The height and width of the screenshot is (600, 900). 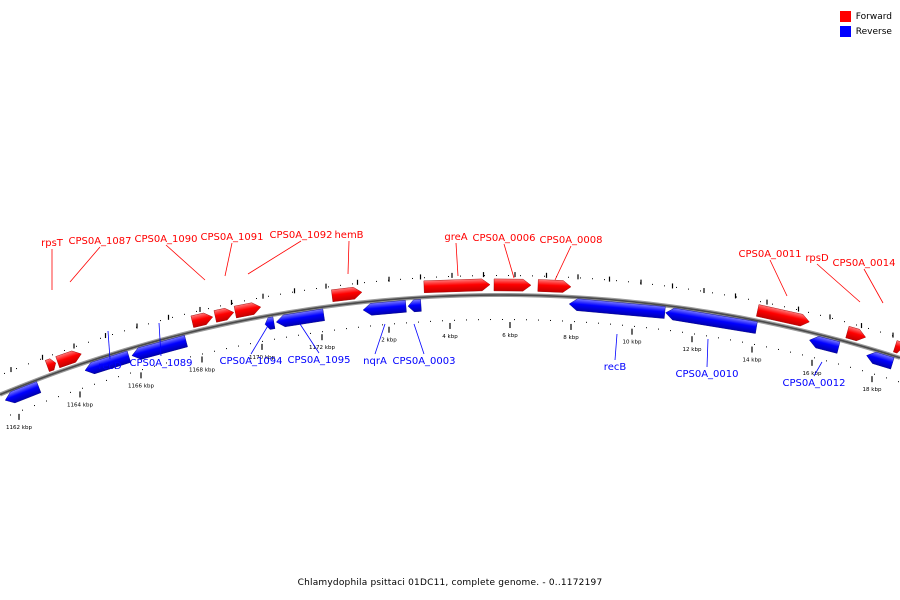 What do you see at coordinates (812, 374) in the screenshot?
I see `kbp-tick-label: 16 kbp` at bounding box center [812, 374].